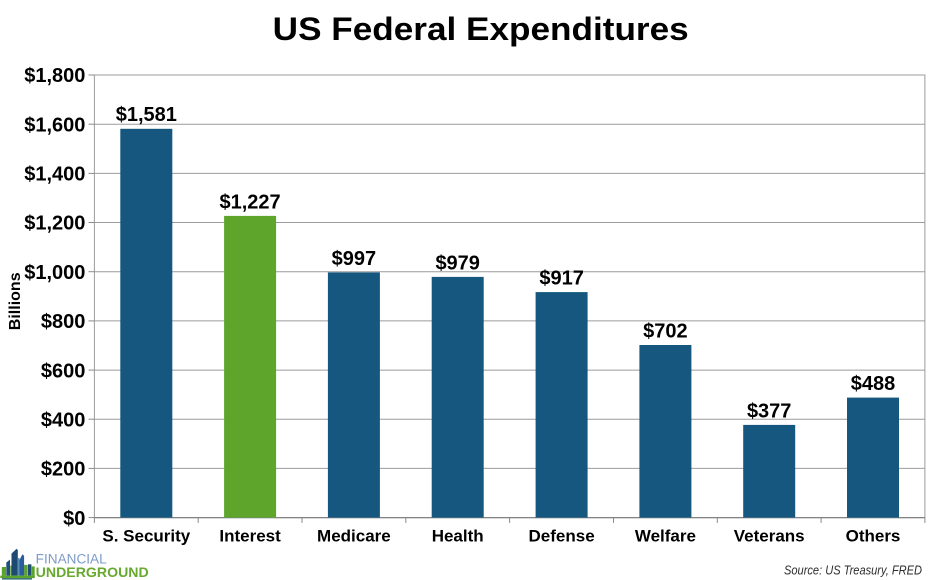 Image resolution: width=933 pixels, height=580 pixels. What do you see at coordinates (354, 259) in the screenshot?
I see `svg-text: $997` at bounding box center [354, 259].